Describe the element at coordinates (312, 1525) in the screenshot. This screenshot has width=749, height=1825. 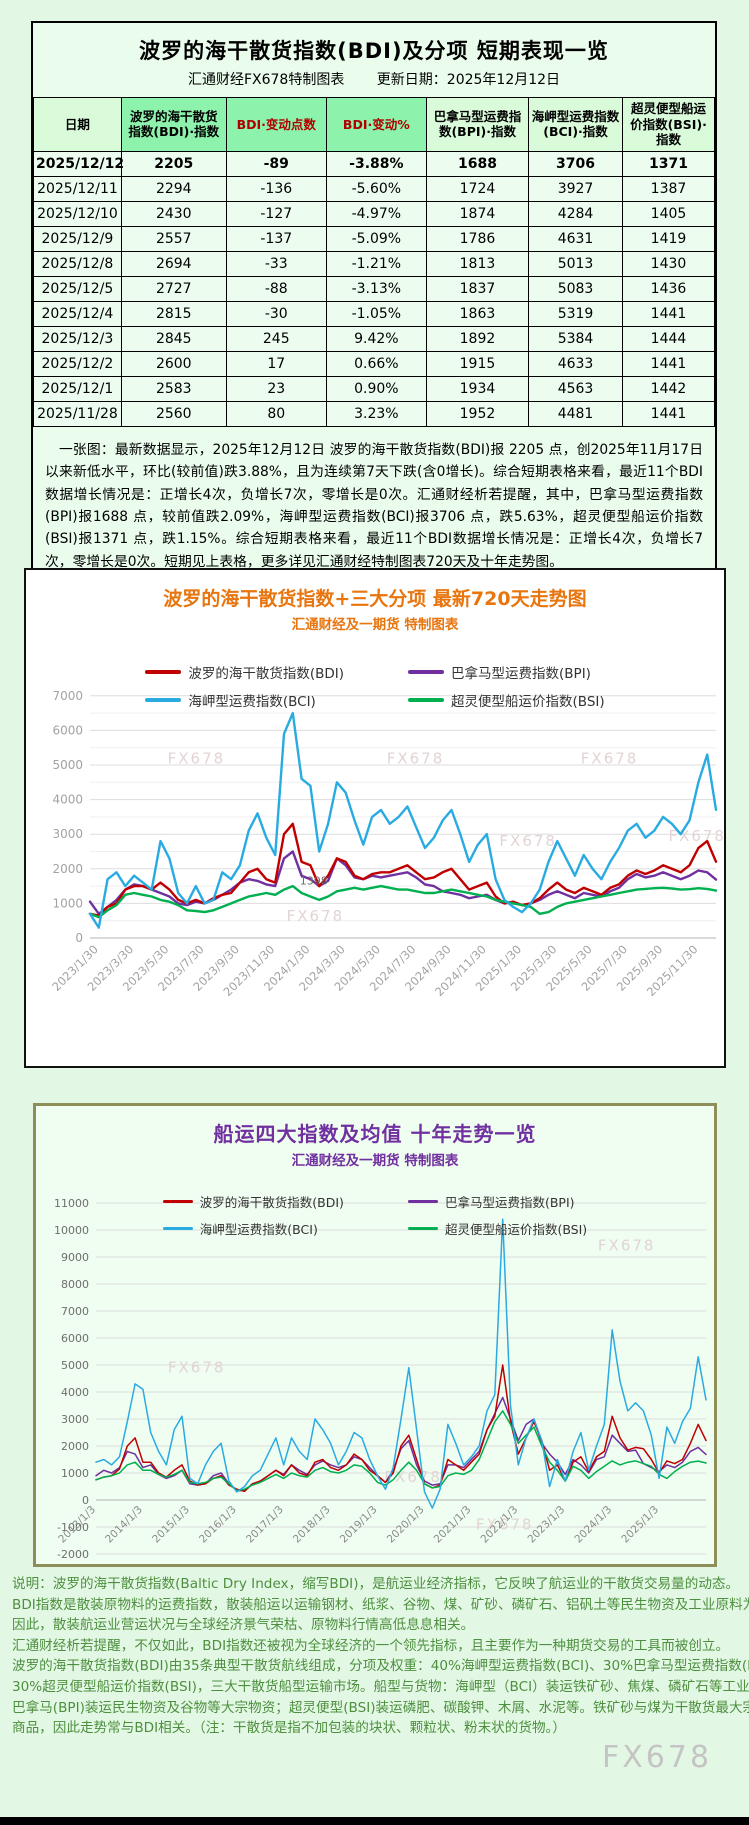
I see `svg-text: 2018/1/3` at that location.